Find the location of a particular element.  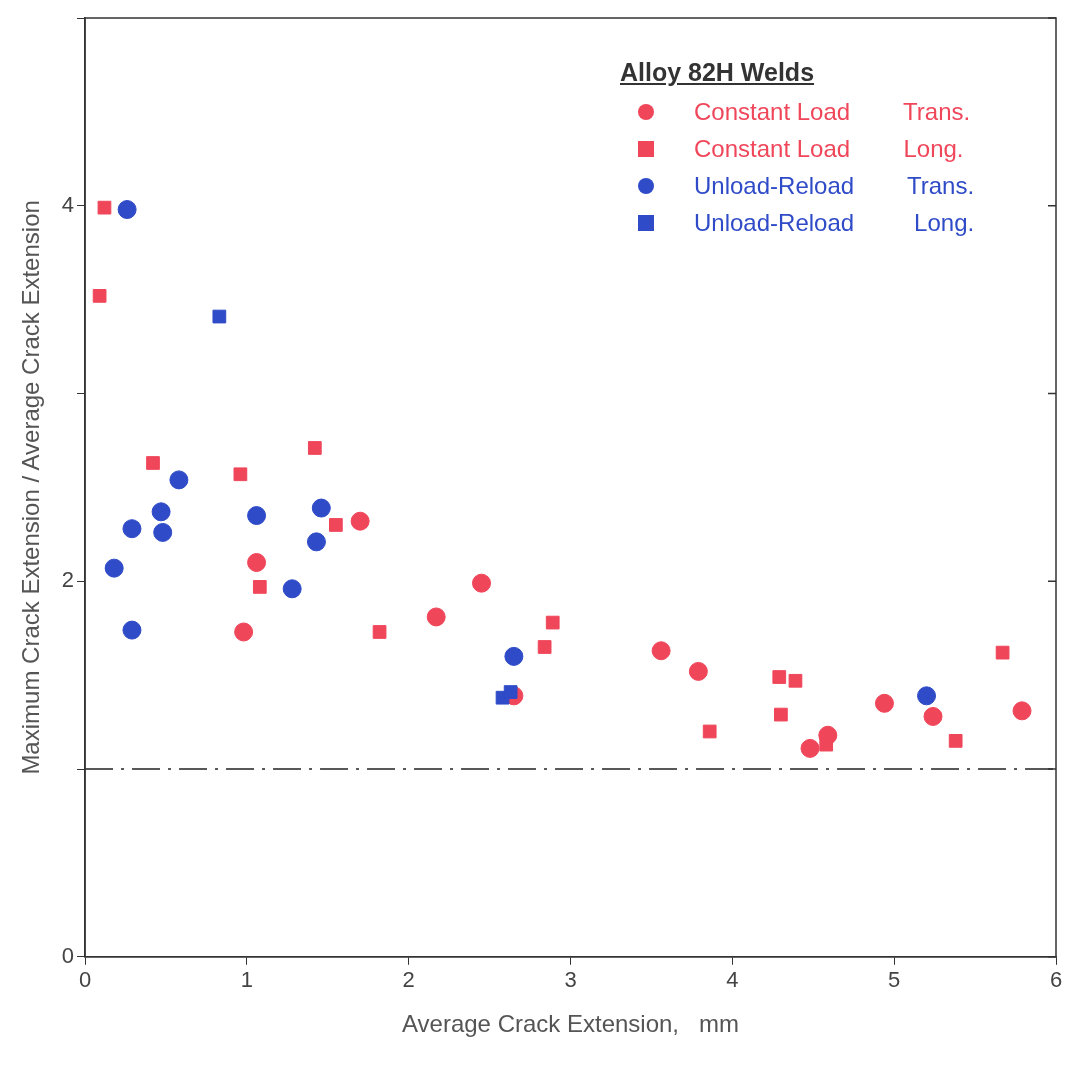

x-tick-label: 6 is located at coordinates (1056, 980).